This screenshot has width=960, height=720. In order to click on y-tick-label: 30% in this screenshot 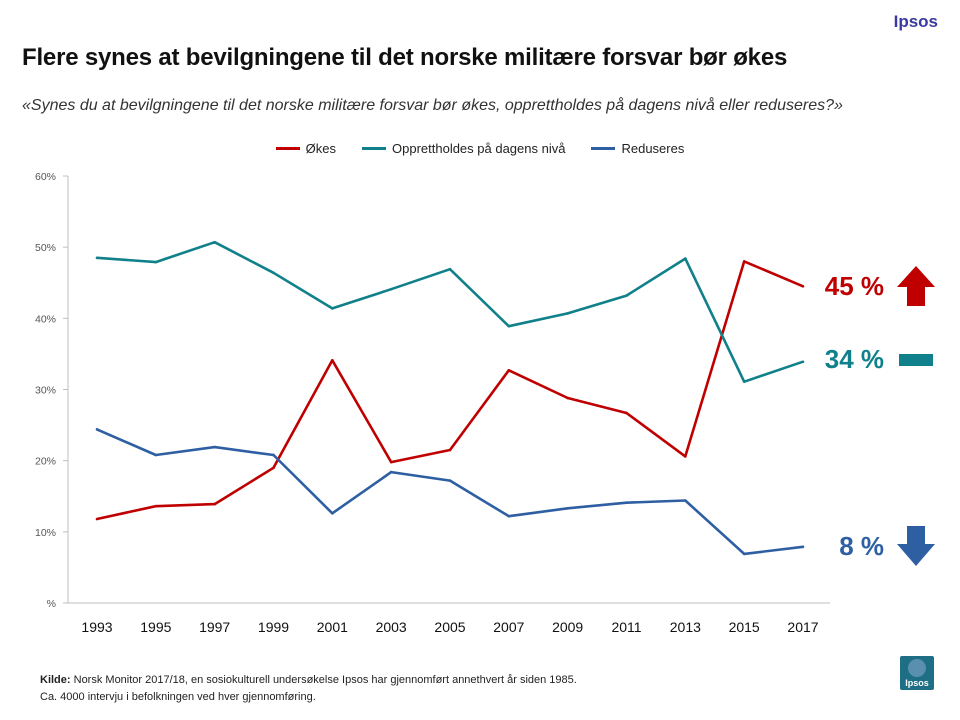, I will do `click(45, 391)`.